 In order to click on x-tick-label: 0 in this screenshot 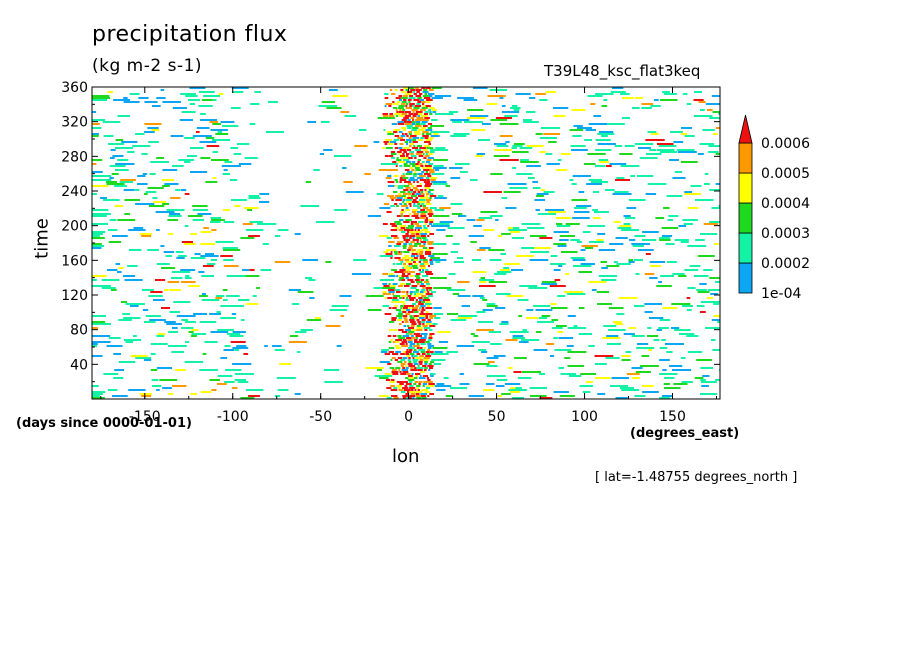, I will do `click(408, 417)`.